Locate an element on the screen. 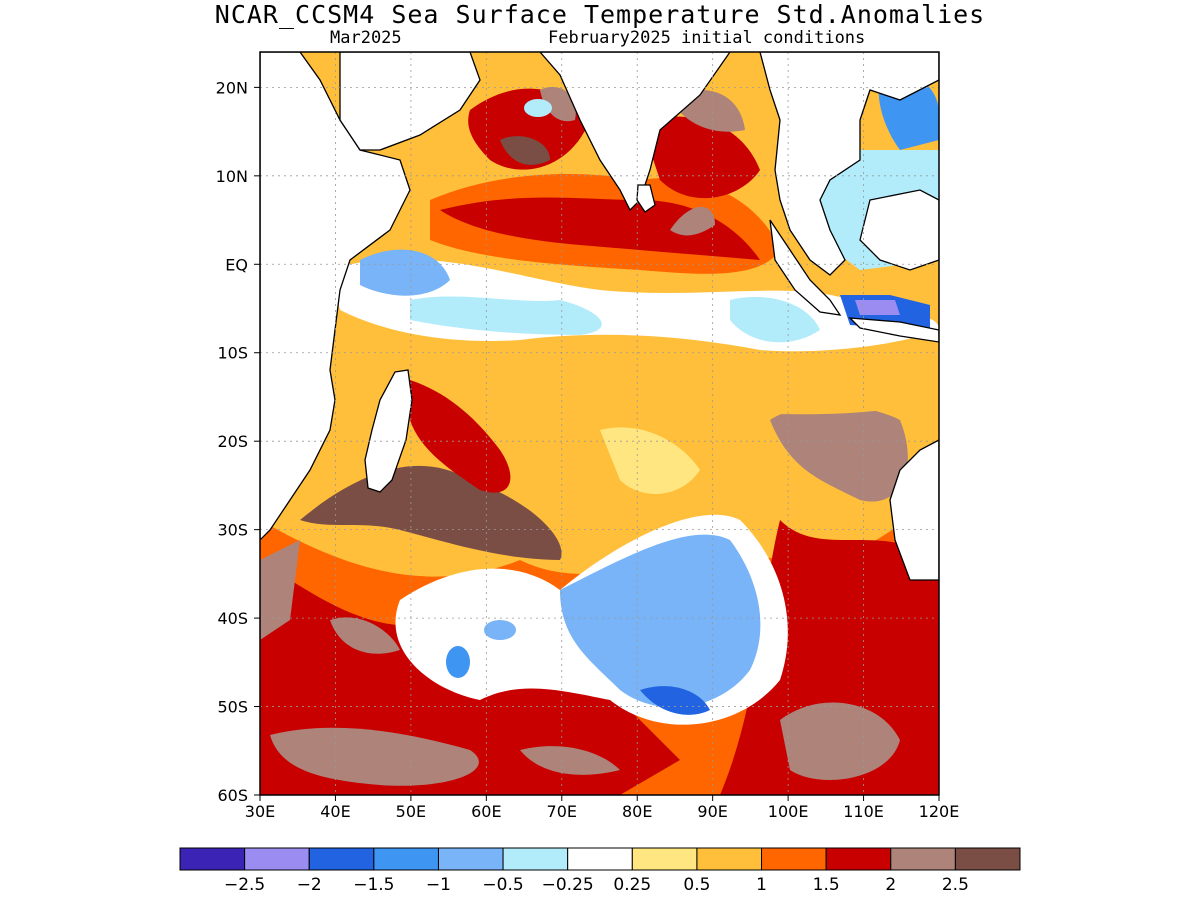 The height and width of the screenshot is (900, 1200). x-tick-label: 120E is located at coordinates (939, 811).